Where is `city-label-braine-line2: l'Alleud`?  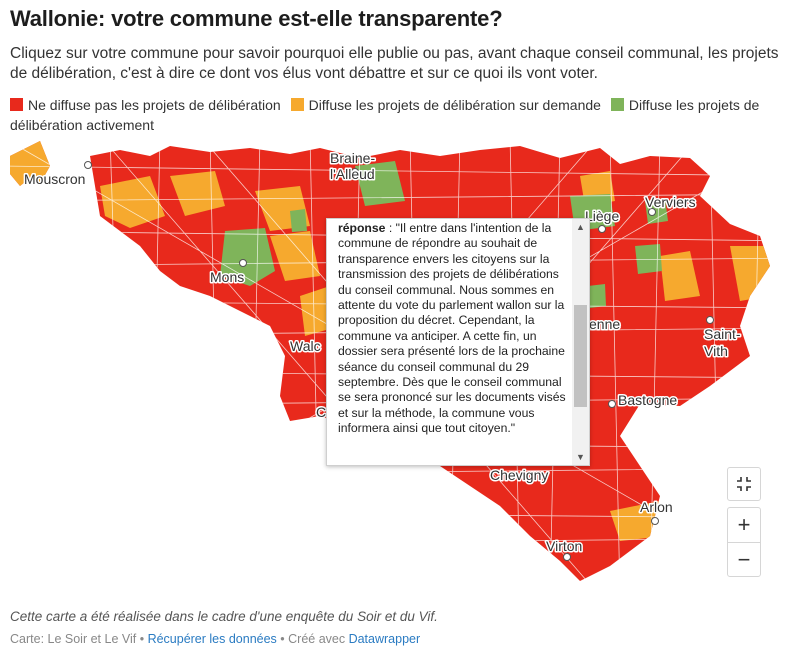
city-label-braine-line2: l'Alleud is located at coordinates (352, 174).